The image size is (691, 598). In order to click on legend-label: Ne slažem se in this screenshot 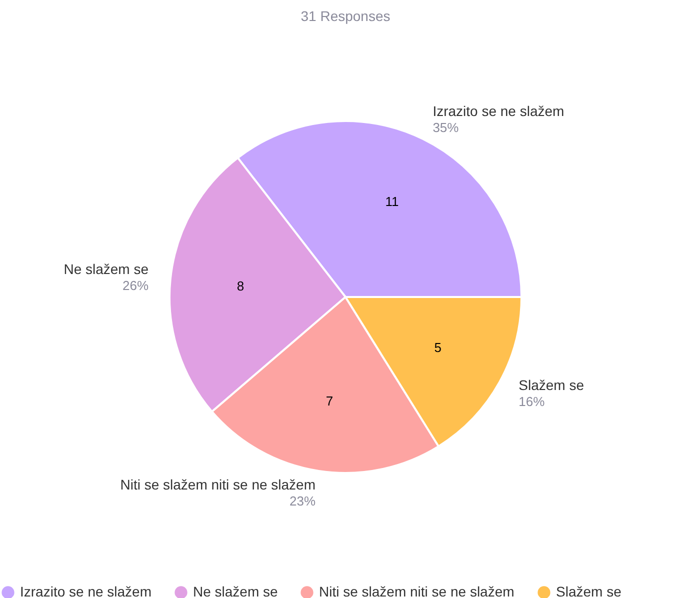, I will do `click(235, 590)`.